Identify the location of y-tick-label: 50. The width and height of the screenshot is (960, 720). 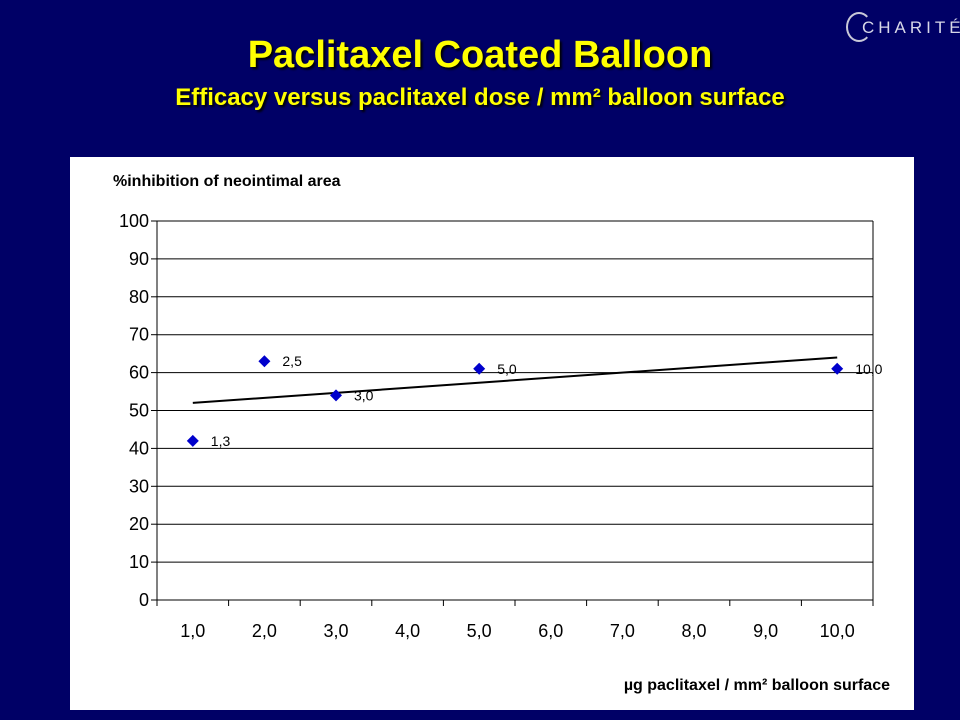
(139, 411).